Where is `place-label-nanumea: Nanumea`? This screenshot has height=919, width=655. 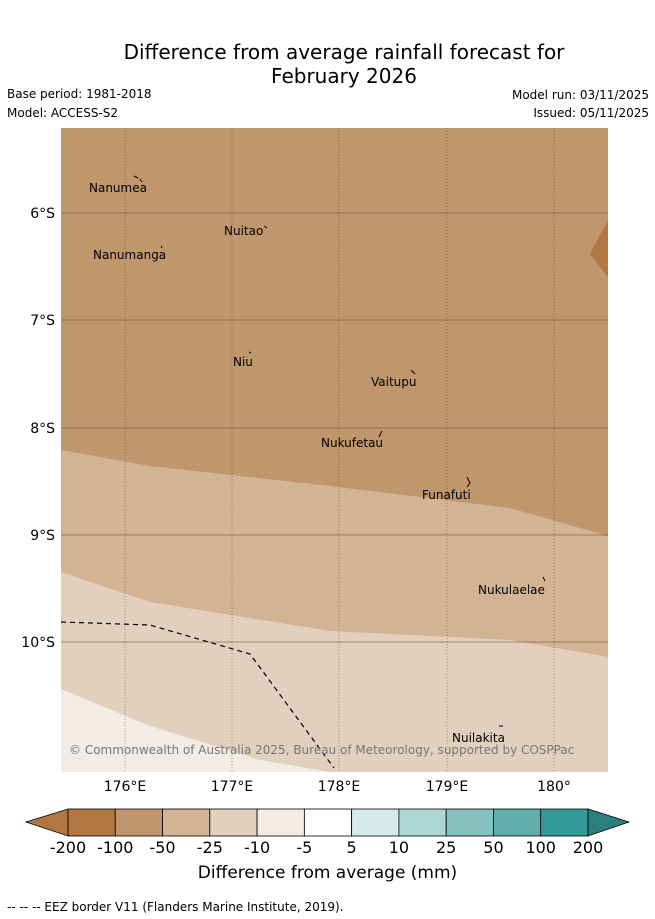 place-label-nanumea: Nanumea is located at coordinates (118, 188).